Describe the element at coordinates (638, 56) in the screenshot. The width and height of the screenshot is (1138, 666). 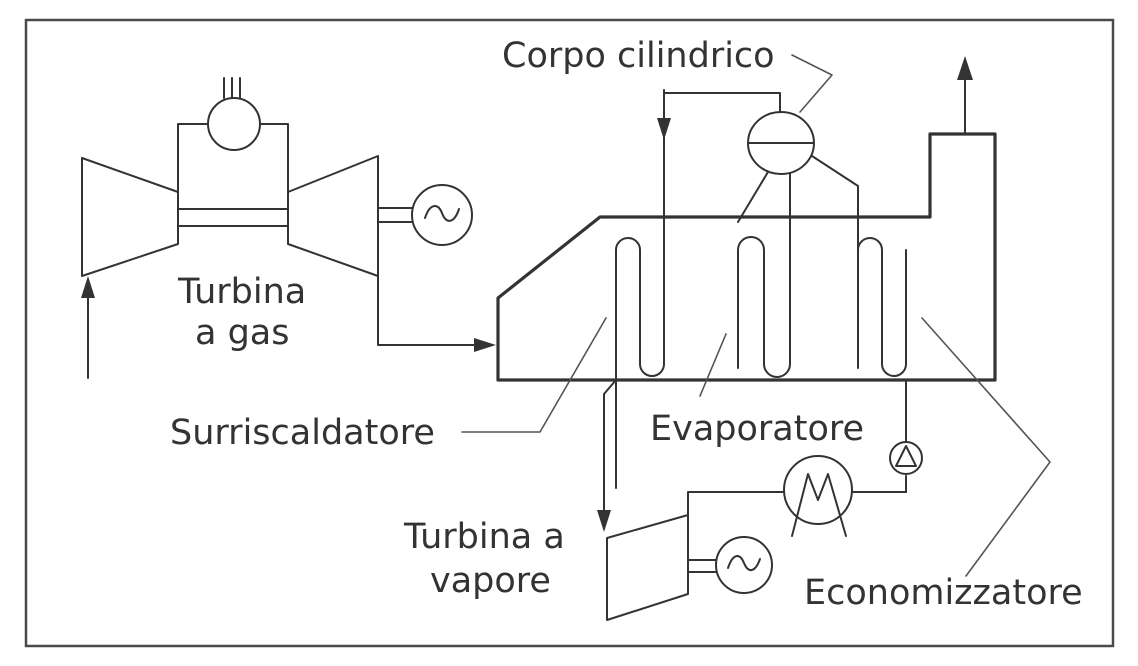
I see `drum-label: Corpo cilindrico` at that location.